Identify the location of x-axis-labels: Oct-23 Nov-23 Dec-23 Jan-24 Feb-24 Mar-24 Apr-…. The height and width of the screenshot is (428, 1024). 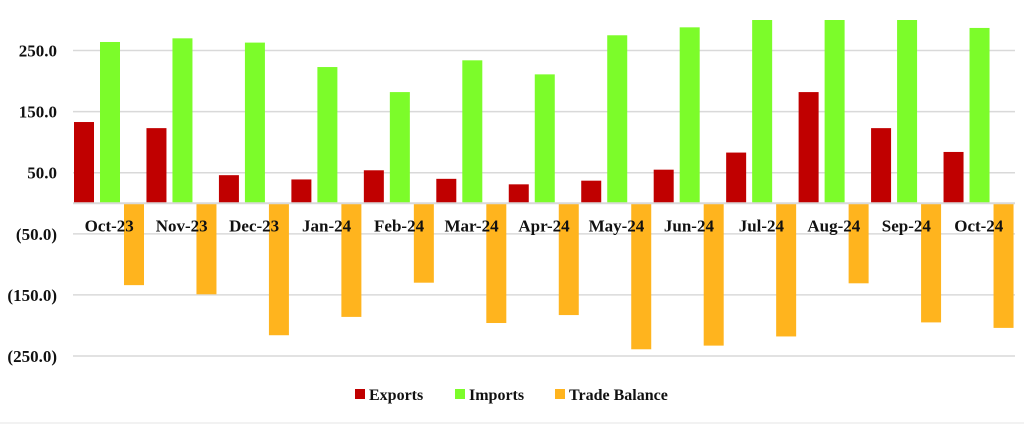
(544, 225).